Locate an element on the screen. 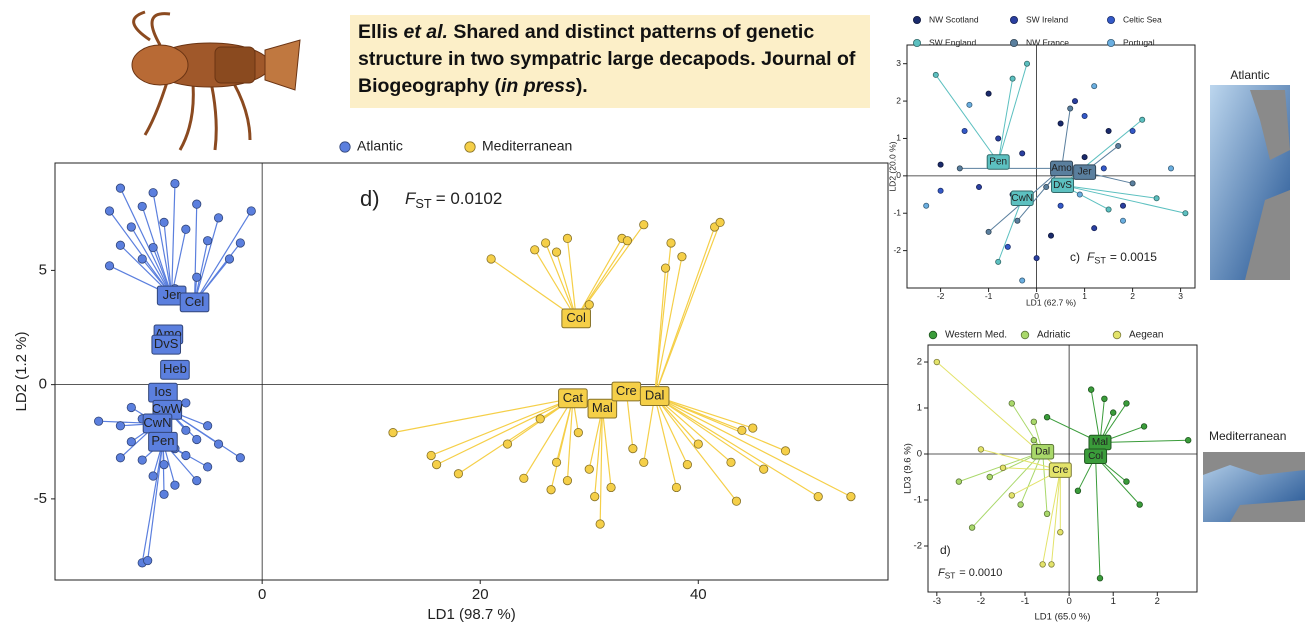 The height and width of the screenshot is (624, 1305). fst-annotation: FST = 0.0015 is located at coordinates (1122, 258).